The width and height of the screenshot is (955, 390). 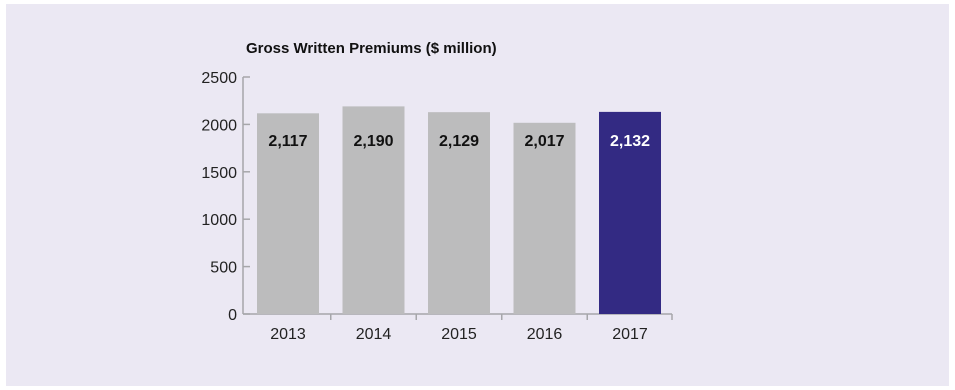 I want to click on bar-2013, so click(x=288, y=213).